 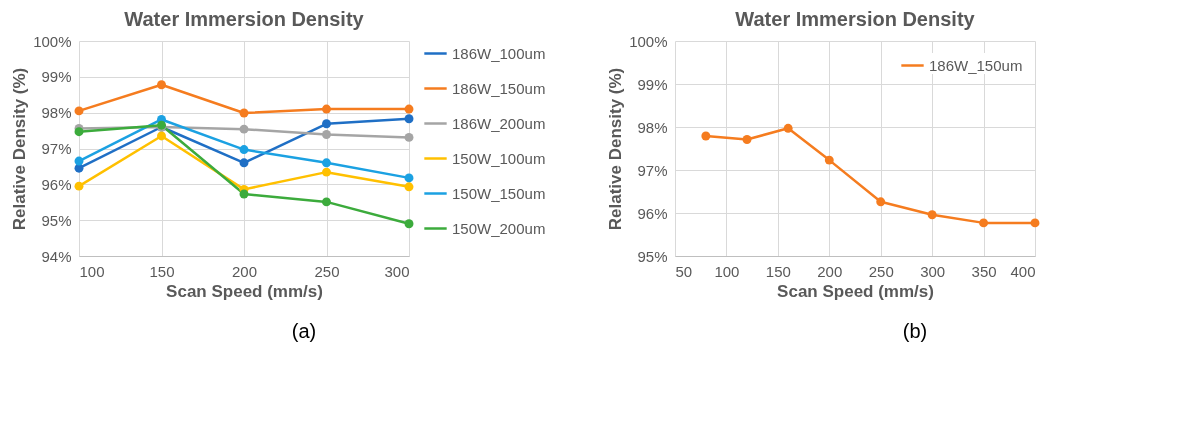 I want to click on x-tick-label: 400, so click(x=1023, y=271).